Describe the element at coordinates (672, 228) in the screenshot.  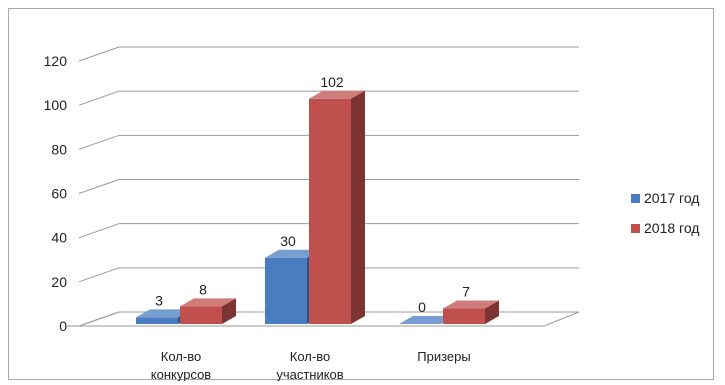
I see `legend-label-2018: 2018 год` at that location.